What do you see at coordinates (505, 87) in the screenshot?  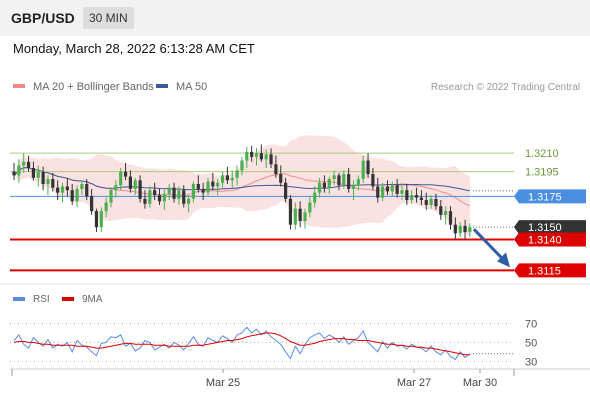 I see `copyright-label: Research © 2022 Trading Central` at bounding box center [505, 87].